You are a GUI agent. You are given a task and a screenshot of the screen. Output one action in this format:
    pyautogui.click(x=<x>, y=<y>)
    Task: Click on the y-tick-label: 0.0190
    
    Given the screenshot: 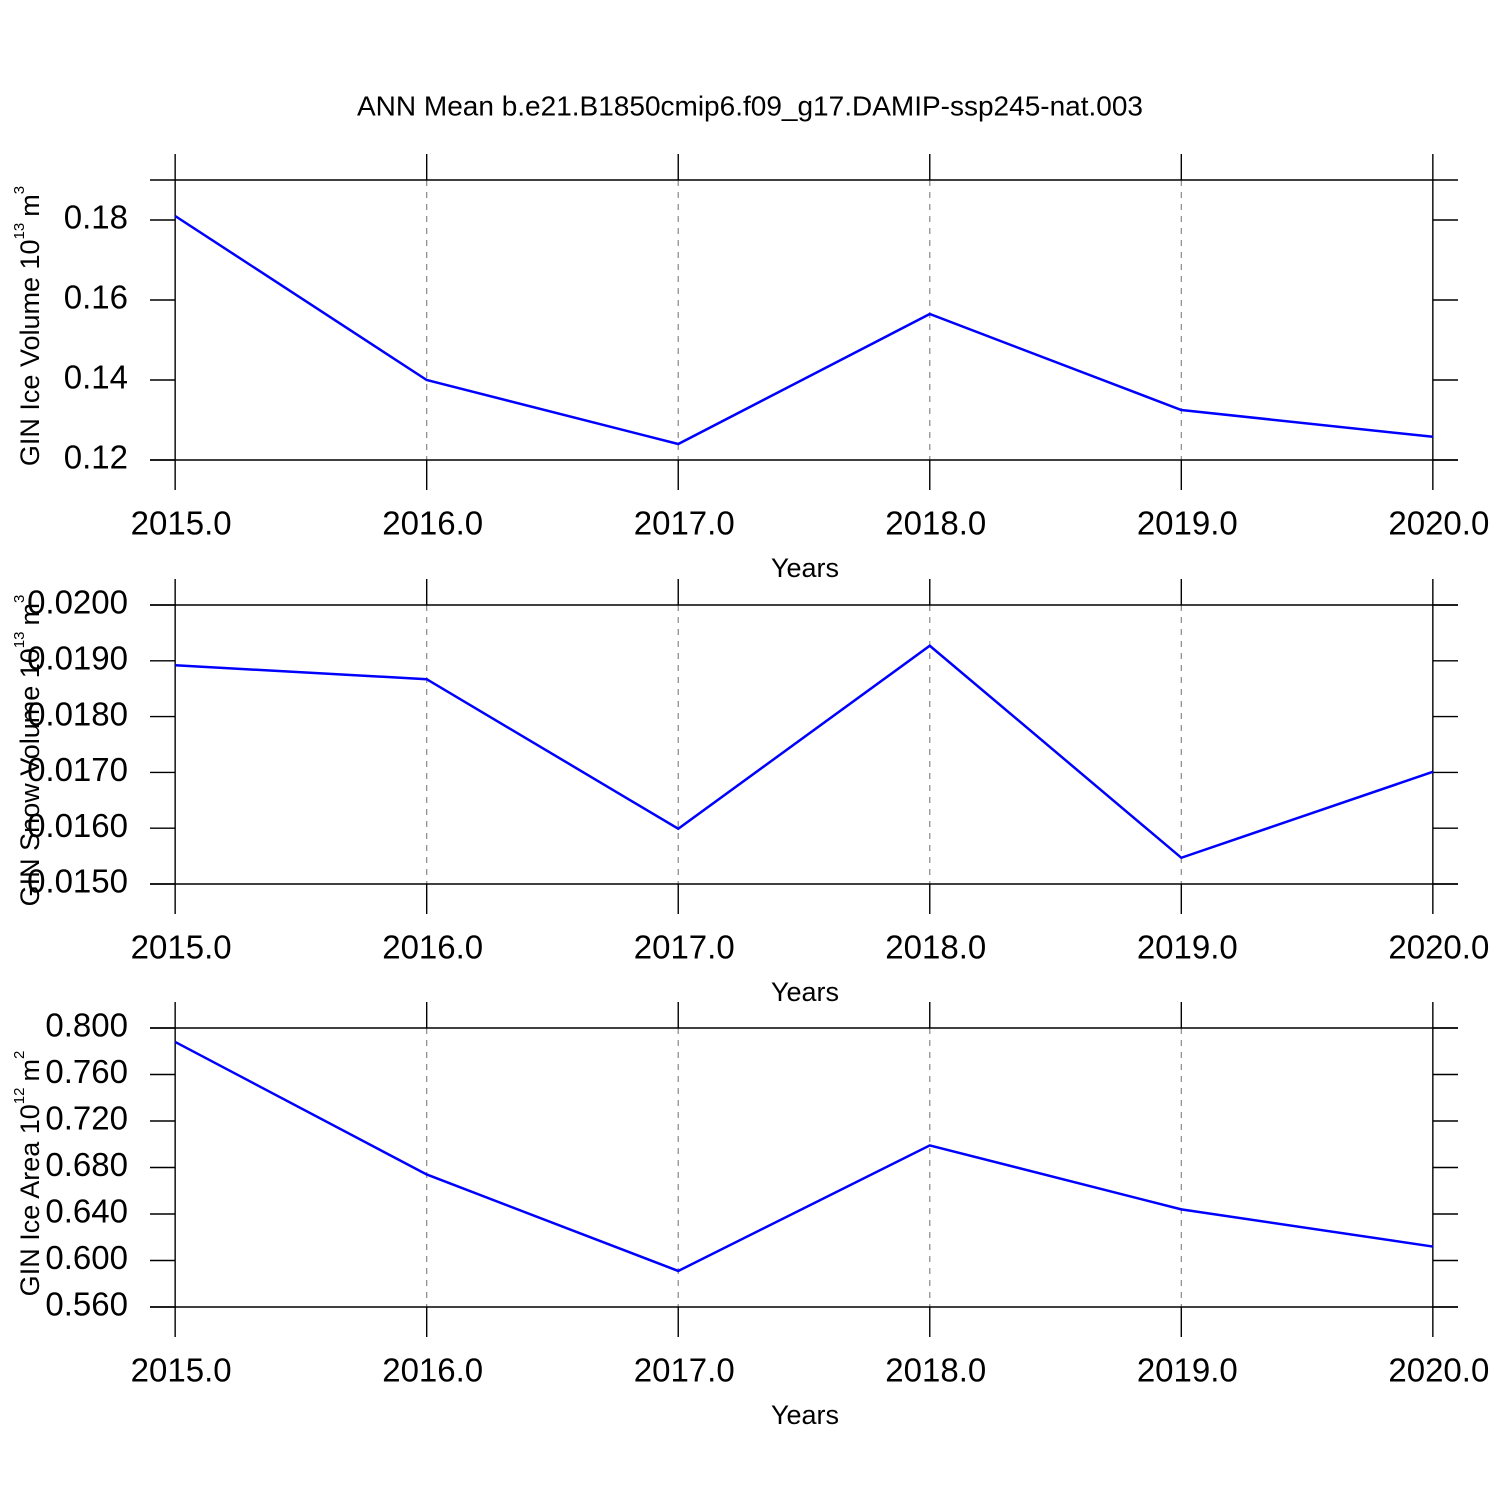 What is the action you would take?
    pyautogui.click(x=77, y=658)
    